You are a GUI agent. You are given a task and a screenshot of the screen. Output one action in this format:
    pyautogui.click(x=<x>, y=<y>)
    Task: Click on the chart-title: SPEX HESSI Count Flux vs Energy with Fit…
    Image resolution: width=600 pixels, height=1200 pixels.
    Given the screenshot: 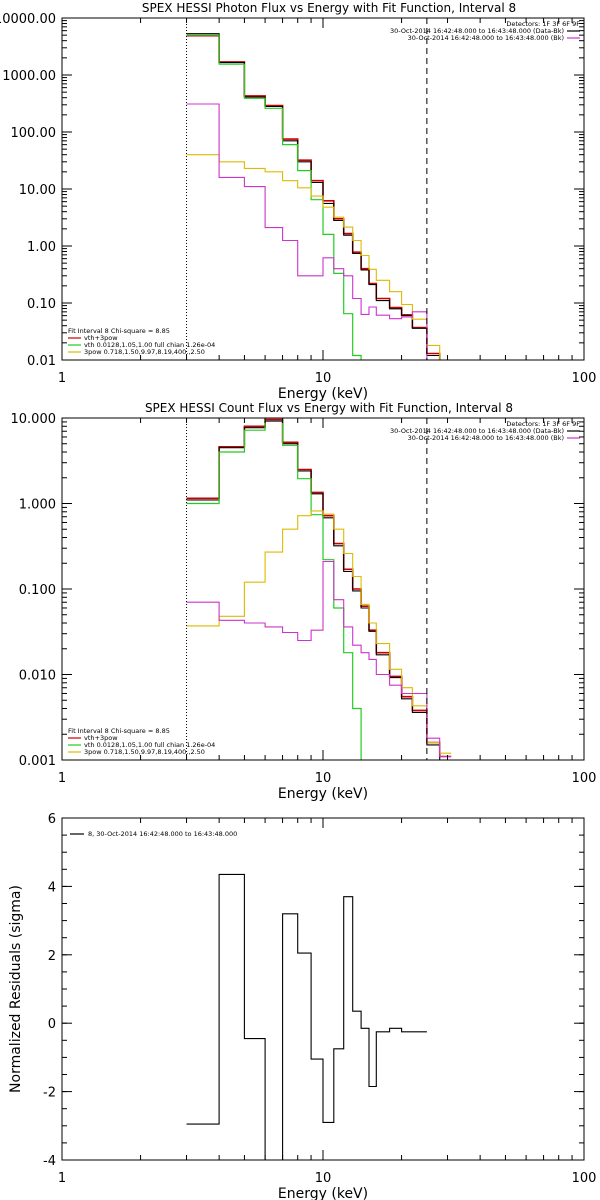 What is the action you would take?
    pyautogui.click(x=329, y=408)
    